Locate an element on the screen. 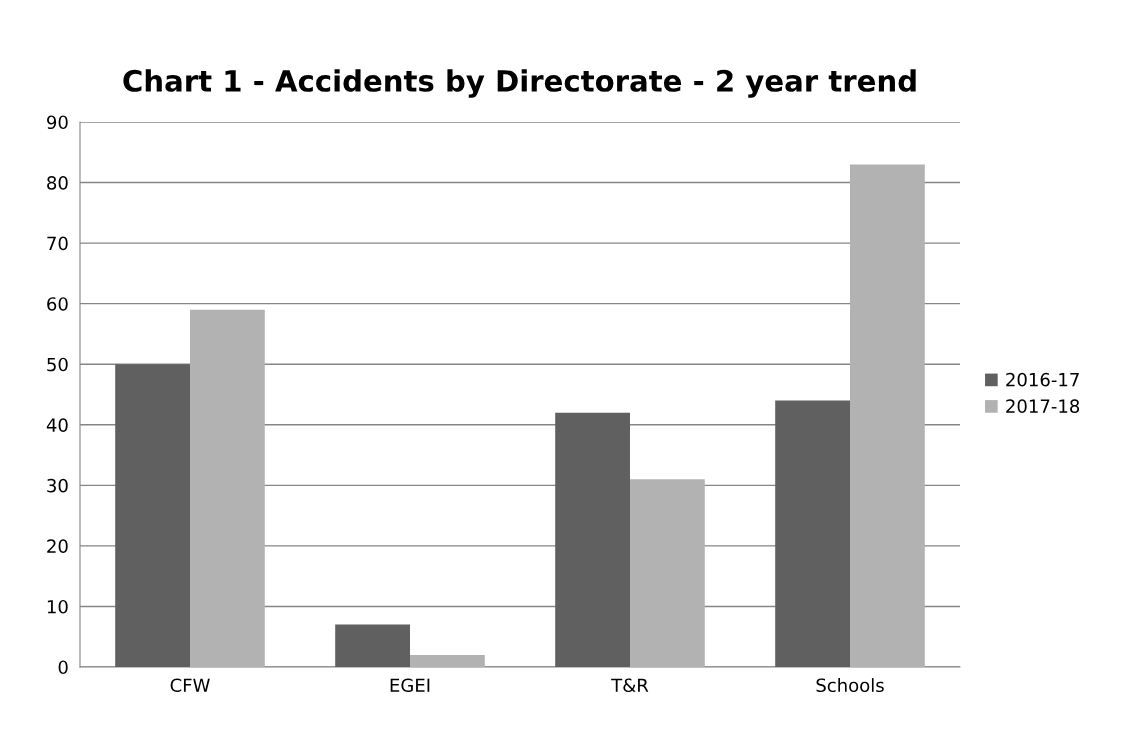  legend-label: 2016-17 is located at coordinates (1042, 379).